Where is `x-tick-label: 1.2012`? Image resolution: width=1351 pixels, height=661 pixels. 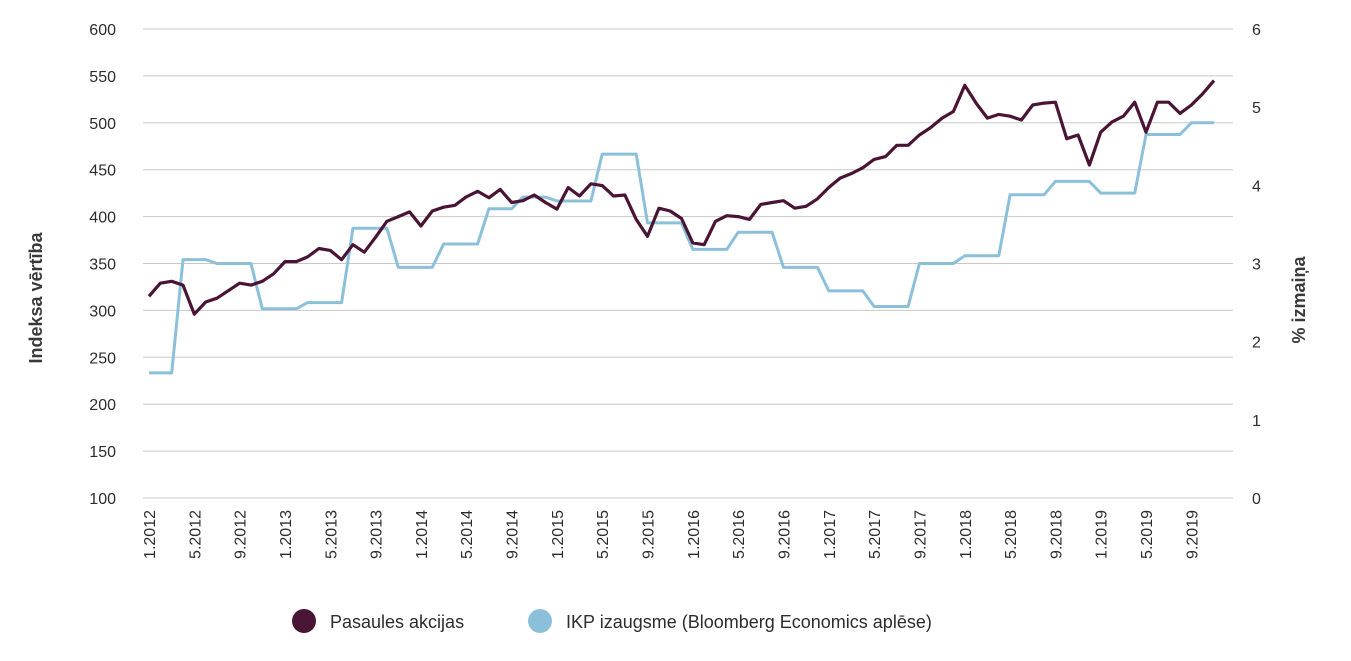 x-tick-label: 1.2012 is located at coordinates (150, 534).